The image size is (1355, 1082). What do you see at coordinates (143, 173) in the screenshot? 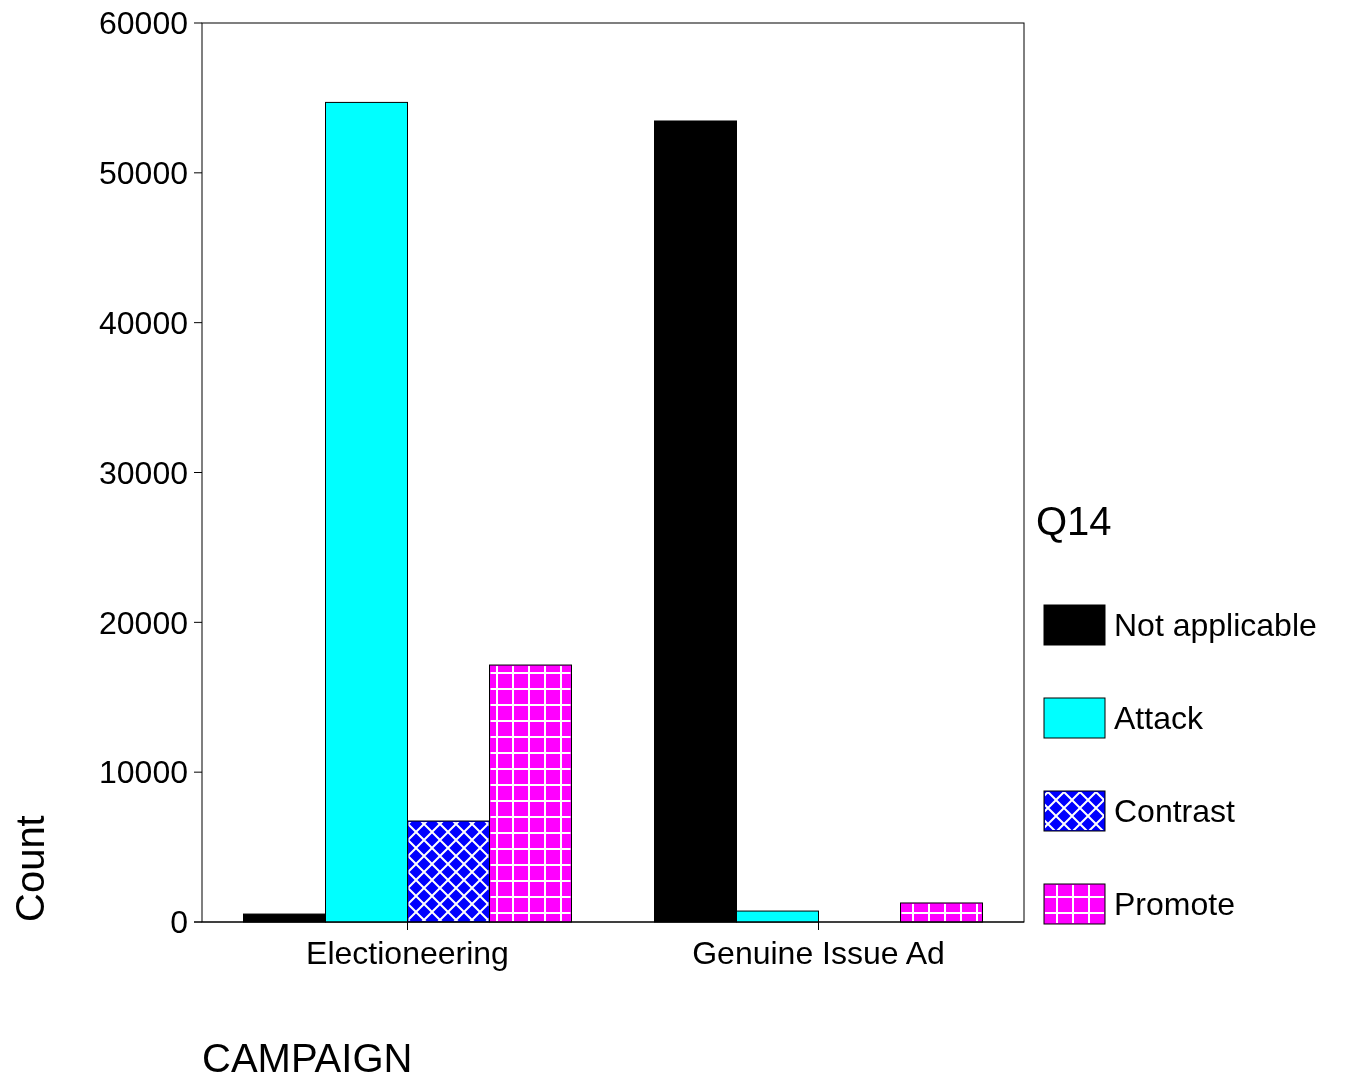
I see `y-tick-label: 50000` at bounding box center [143, 173].